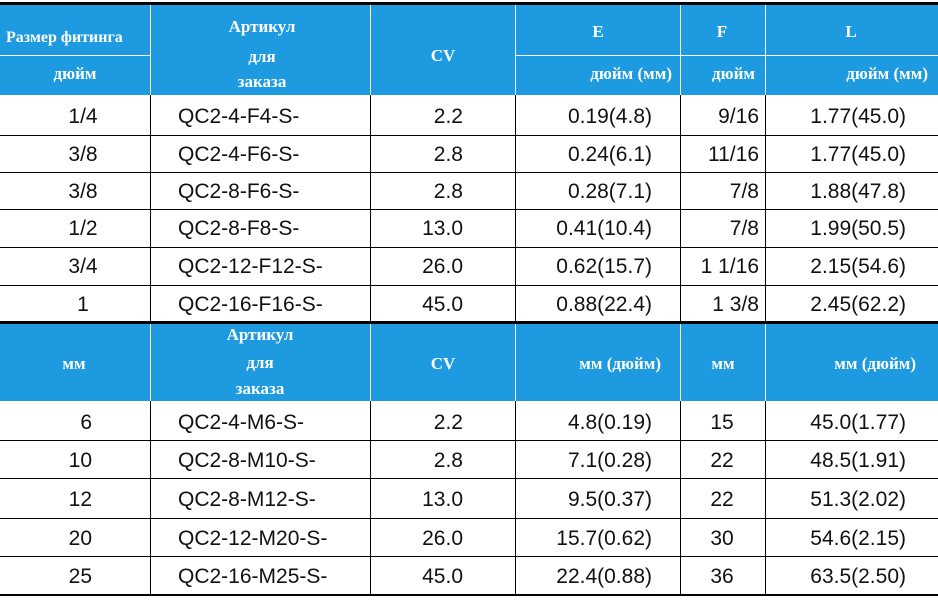 The height and width of the screenshot is (601, 938). I want to click on cell-l: 51.3(2.02), so click(858, 499).